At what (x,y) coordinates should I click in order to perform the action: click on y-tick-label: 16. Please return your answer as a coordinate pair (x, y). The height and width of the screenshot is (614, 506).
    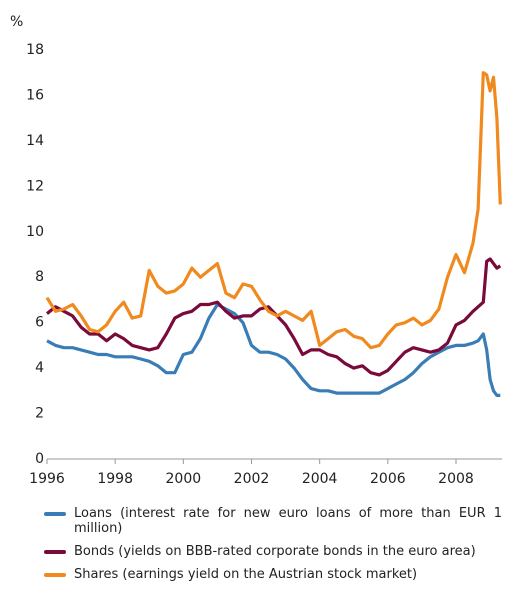
    Looking at the image, I should click on (35, 95).